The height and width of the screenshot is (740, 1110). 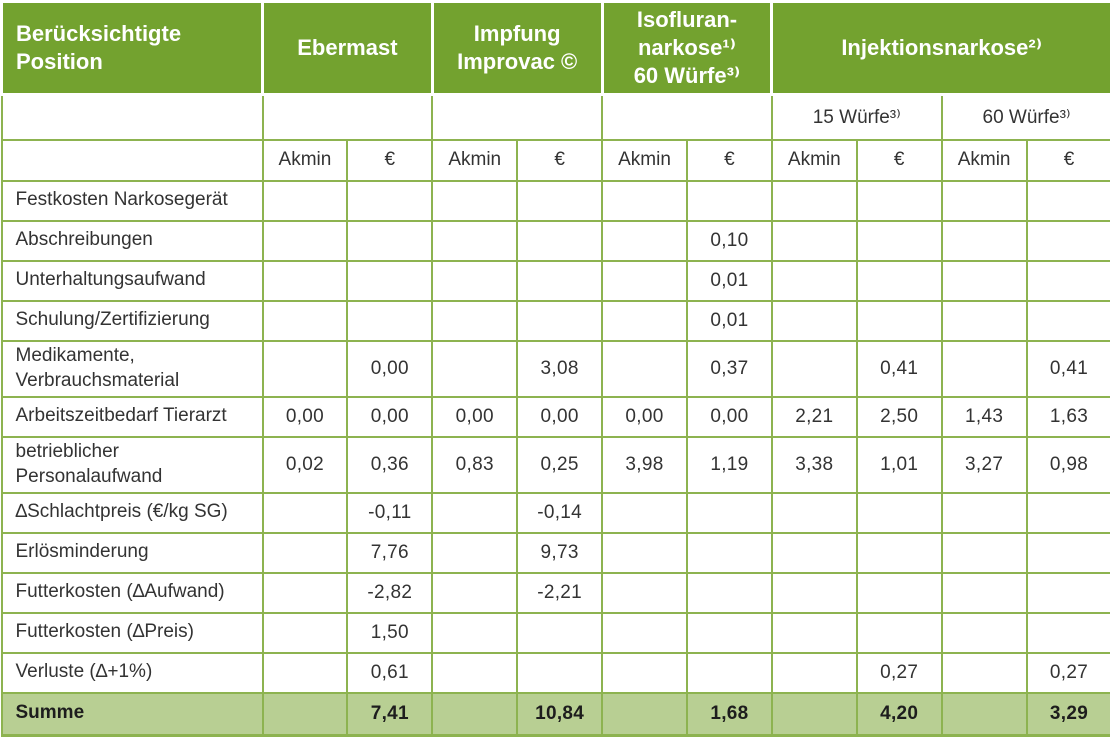 I want to click on header-group-ebermast: Ebermast, so click(x=347, y=48).